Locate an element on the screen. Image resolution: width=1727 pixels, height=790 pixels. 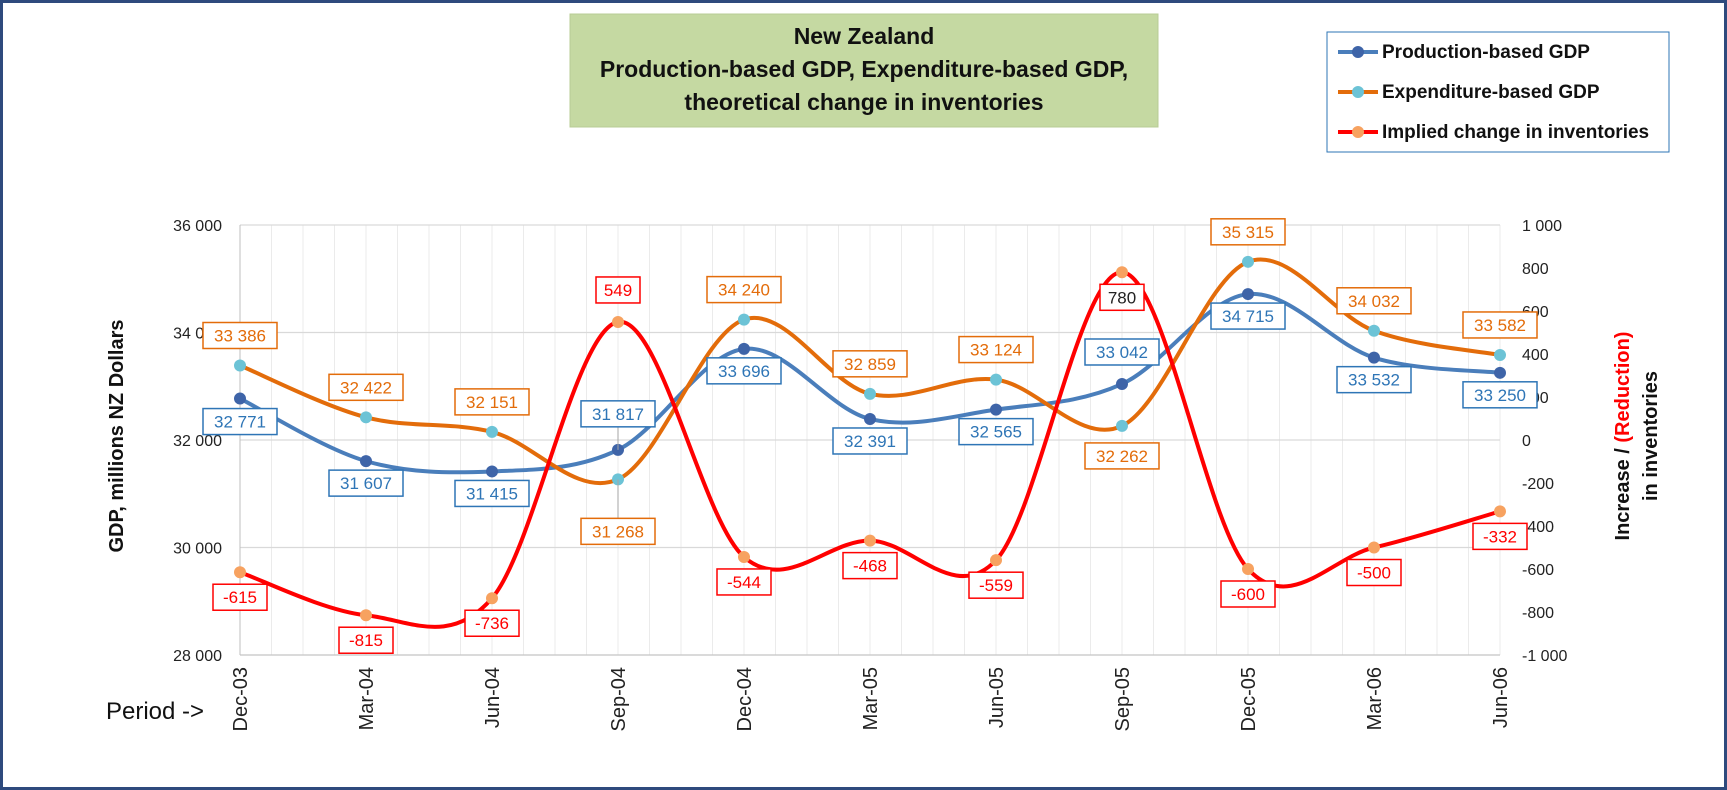
data-label-text: 33 250 is located at coordinates (1500, 395).